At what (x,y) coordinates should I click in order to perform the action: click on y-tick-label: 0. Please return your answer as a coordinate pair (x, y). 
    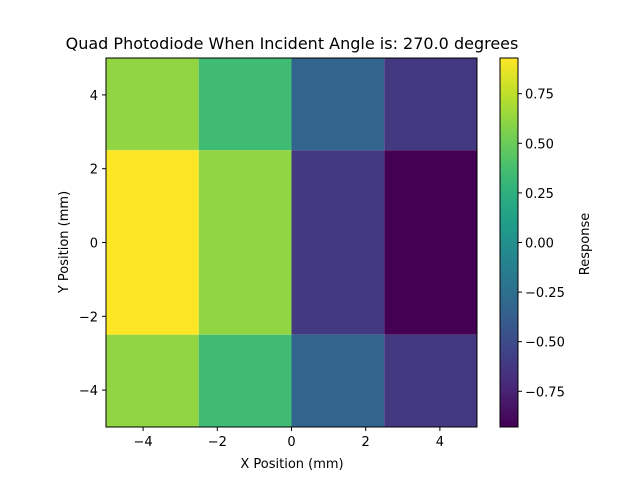
    Looking at the image, I should click on (94, 244).